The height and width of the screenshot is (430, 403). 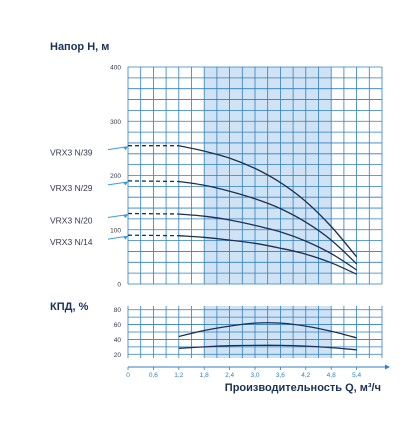 What do you see at coordinates (178, 375) in the screenshot?
I see `x-tick-label: 1,2` at bounding box center [178, 375].